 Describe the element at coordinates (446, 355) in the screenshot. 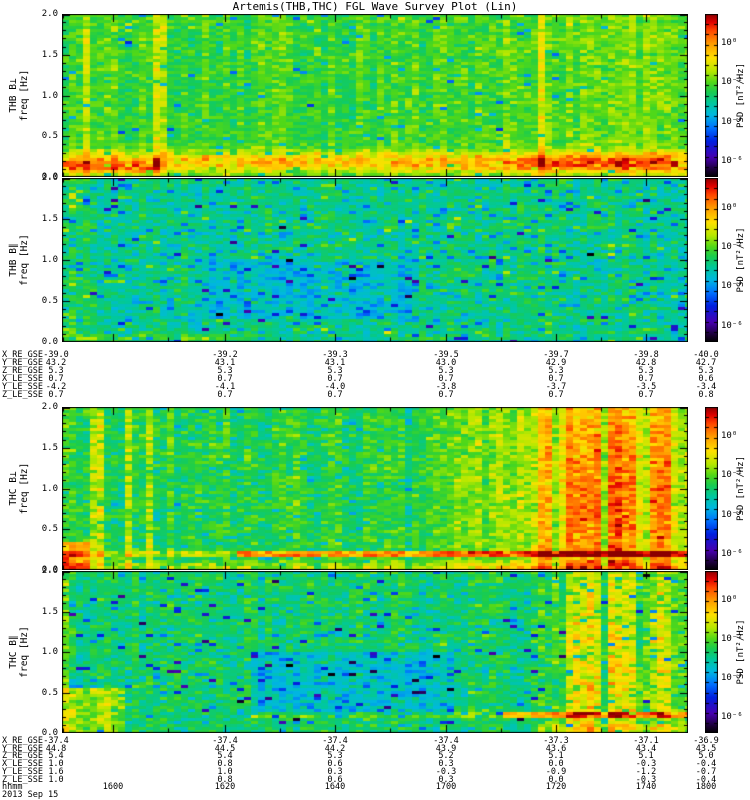

I see `ephemeris-top-value: -39.5` at that location.